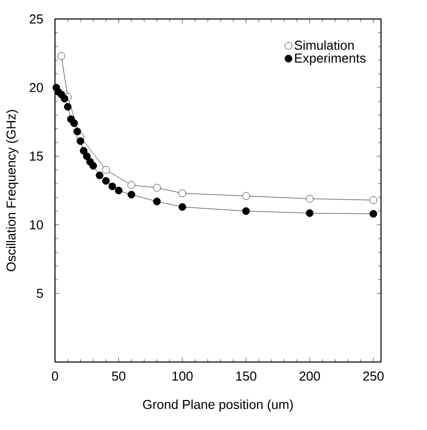 This screenshot has height=430, width=427. What do you see at coordinates (36, 87) in the screenshot?
I see `y-tick-label: 20` at bounding box center [36, 87].